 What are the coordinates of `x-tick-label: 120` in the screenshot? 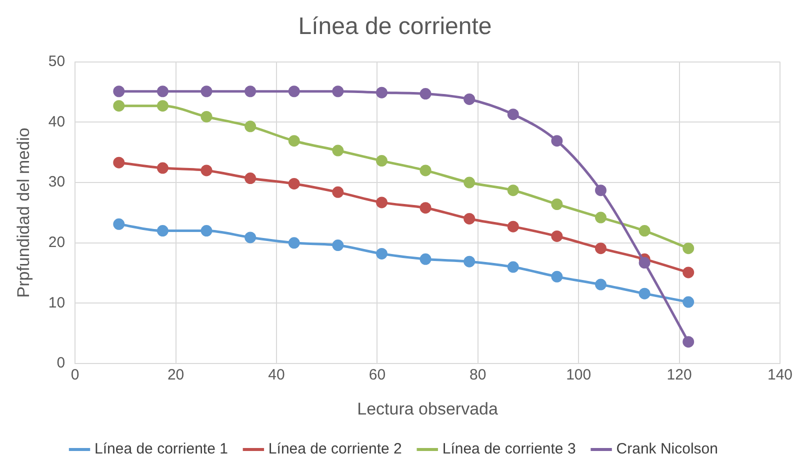 It's located at (679, 375).